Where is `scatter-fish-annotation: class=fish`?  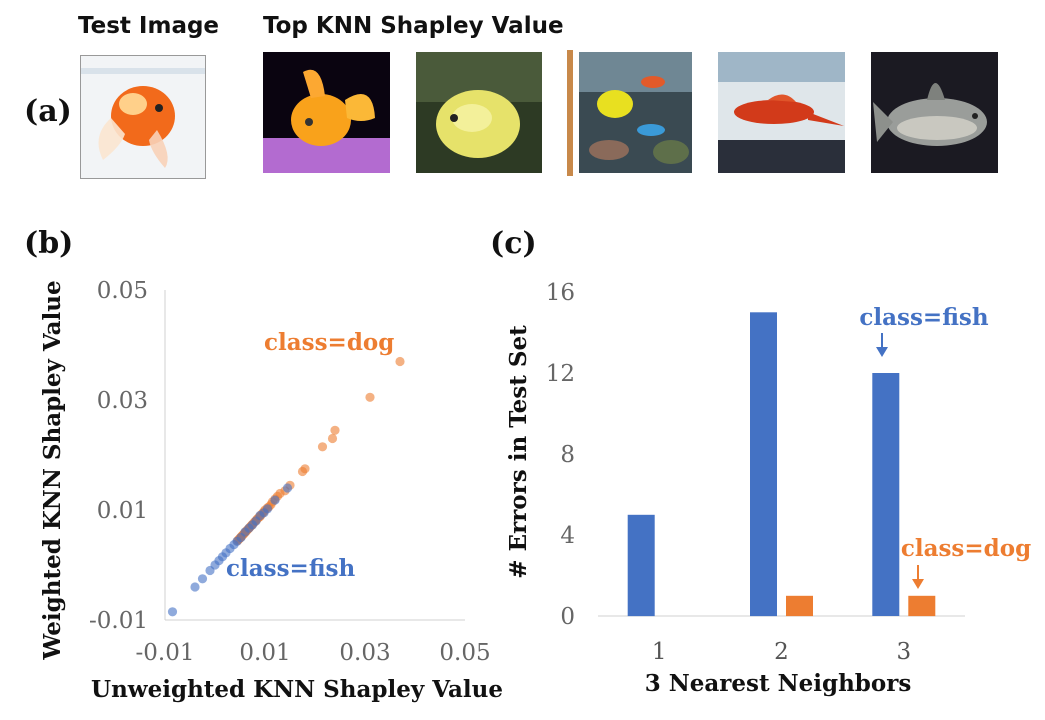 scatter-fish-annotation: class=fish is located at coordinates (290, 568).